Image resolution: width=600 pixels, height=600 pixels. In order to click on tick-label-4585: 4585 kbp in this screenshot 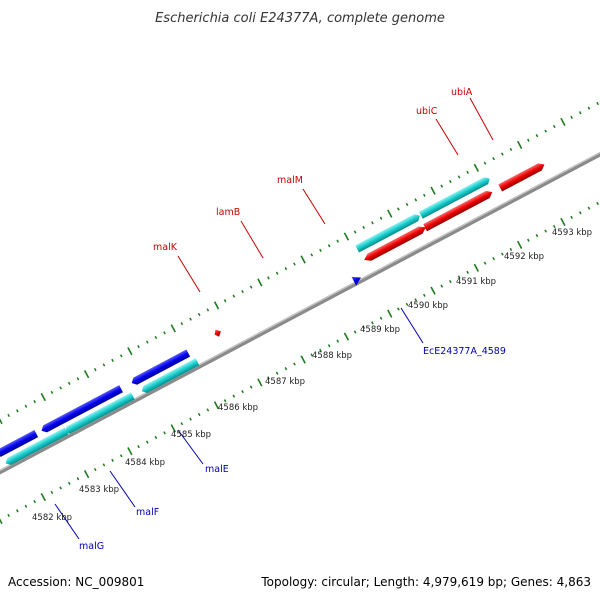, I will do `click(191, 435)`.